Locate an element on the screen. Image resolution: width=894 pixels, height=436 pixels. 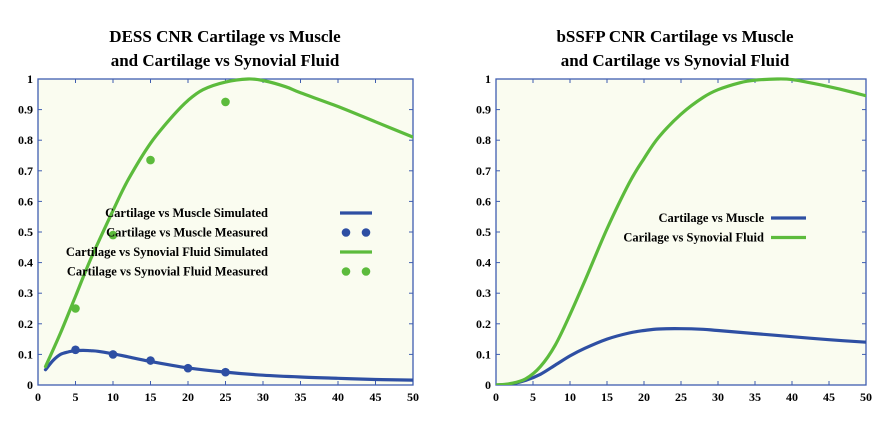
right-chart-title-line-1: bSSFP CNR Cartilage vs Muscle is located at coordinates (675, 36).